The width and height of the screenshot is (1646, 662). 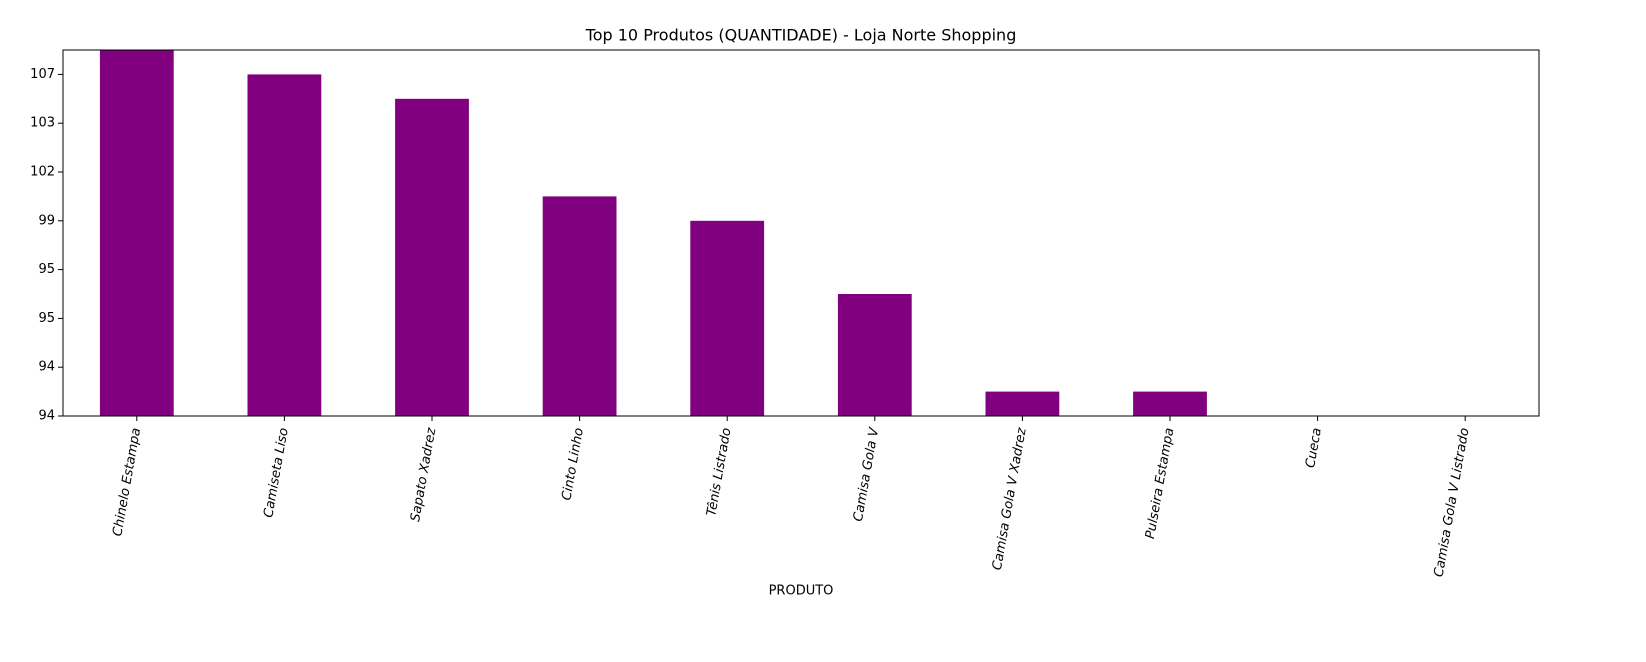 I want to click on y-tick-label: 102, so click(x=42, y=172).